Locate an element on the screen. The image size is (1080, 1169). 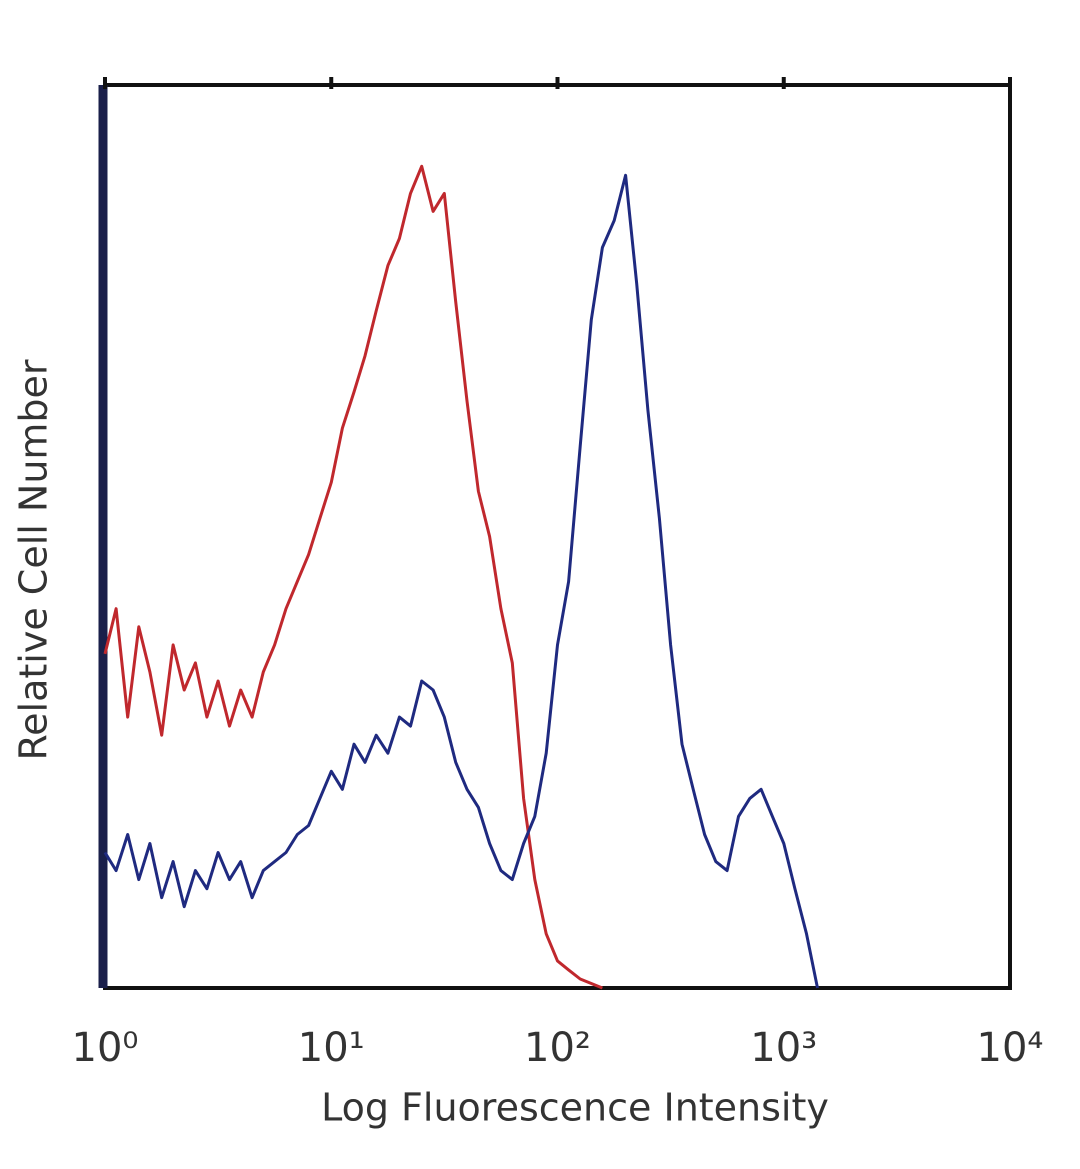
x-tick-label: 10⁰ is located at coordinates (105, 1048).